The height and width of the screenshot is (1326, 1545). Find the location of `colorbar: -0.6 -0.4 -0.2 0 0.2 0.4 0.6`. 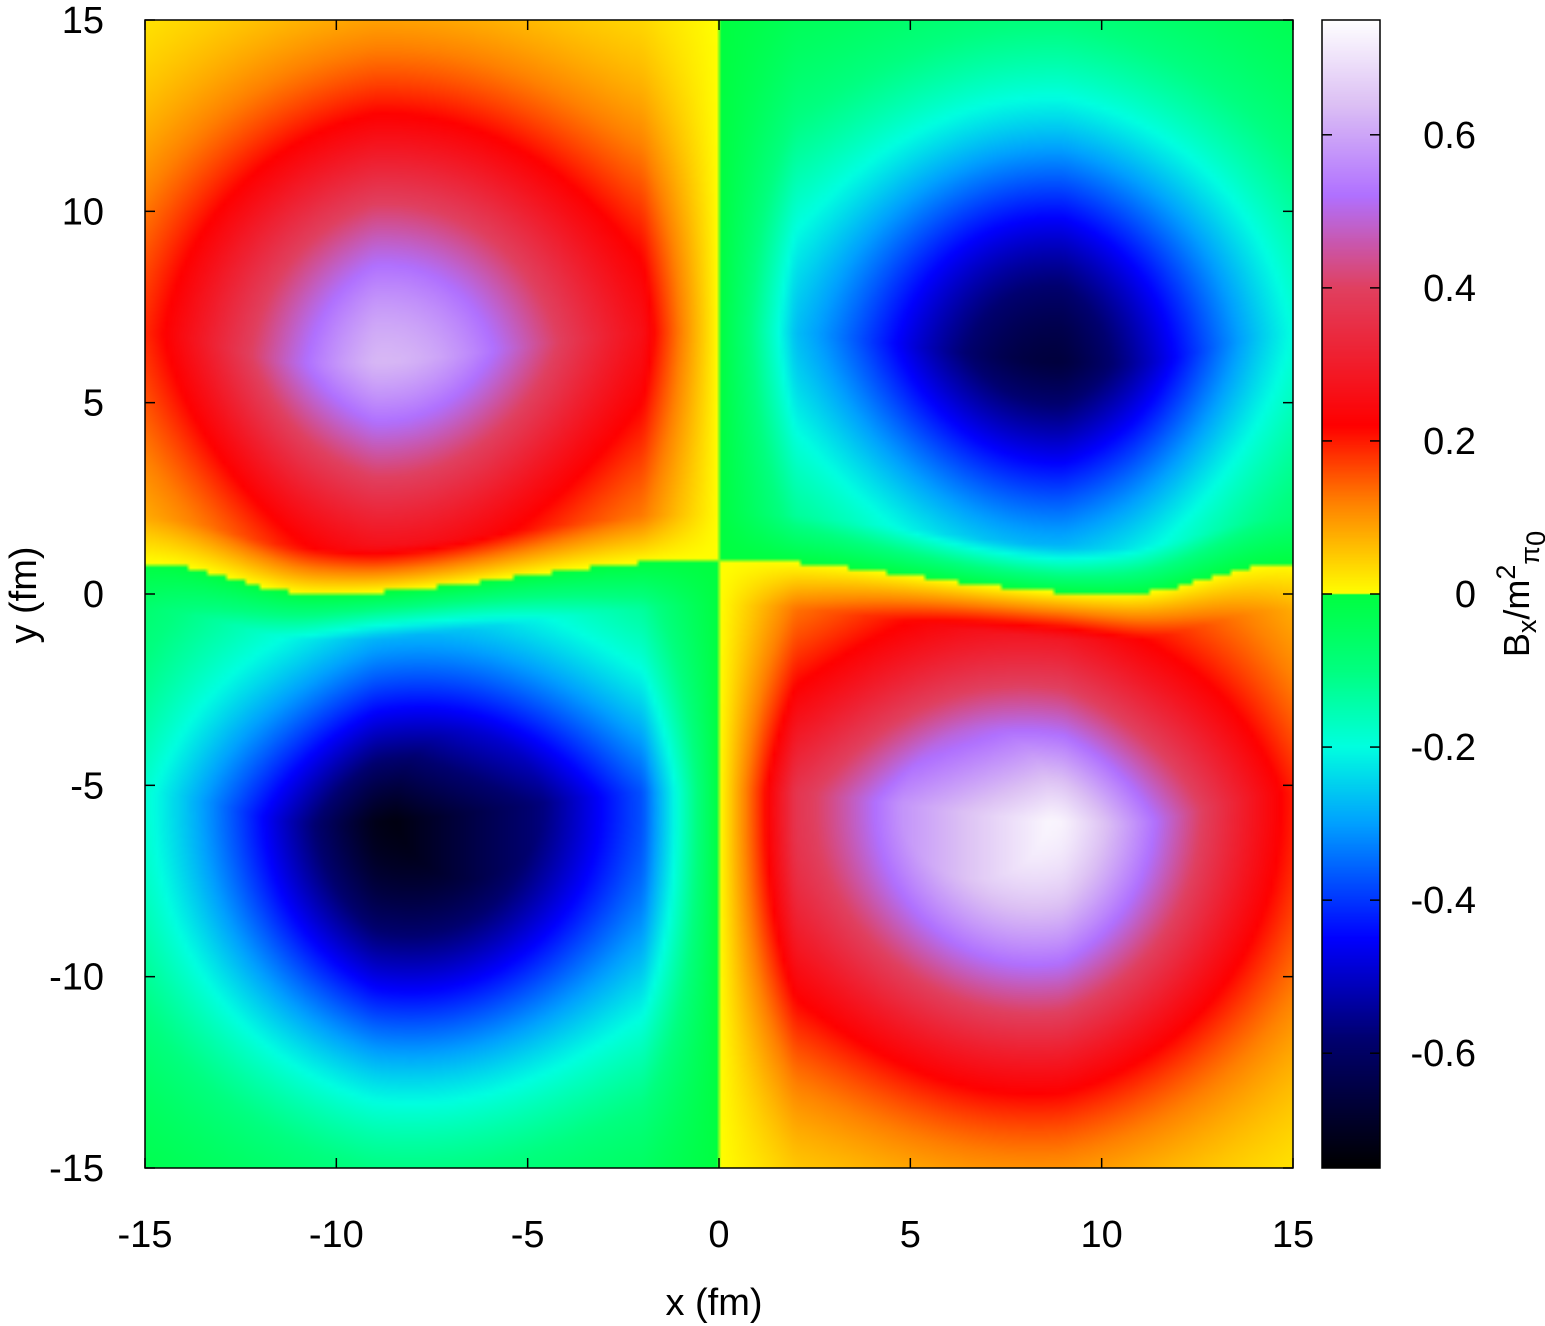

colorbar: -0.6 -0.4 -0.2 0 0.2 0.4 0.6 is located at coordinates (1398, 594).